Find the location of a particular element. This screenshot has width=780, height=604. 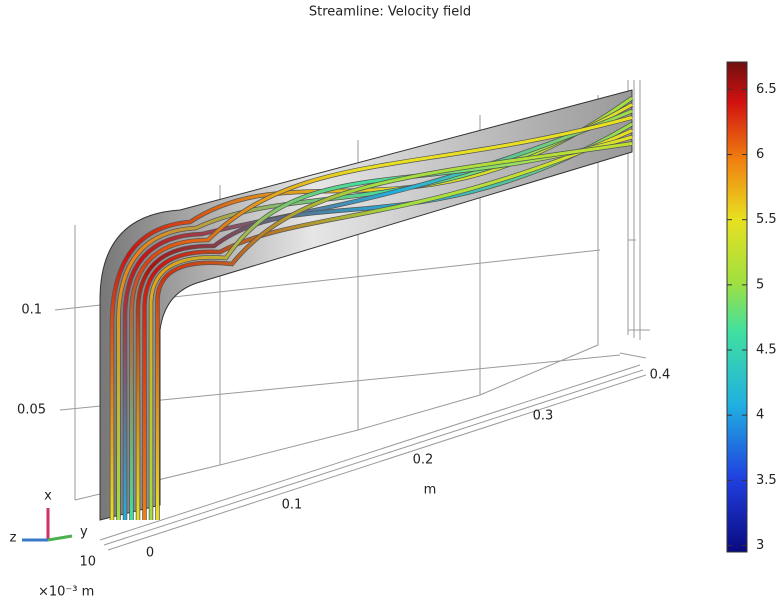

triad-x: x is located at coordinates (48, 496).